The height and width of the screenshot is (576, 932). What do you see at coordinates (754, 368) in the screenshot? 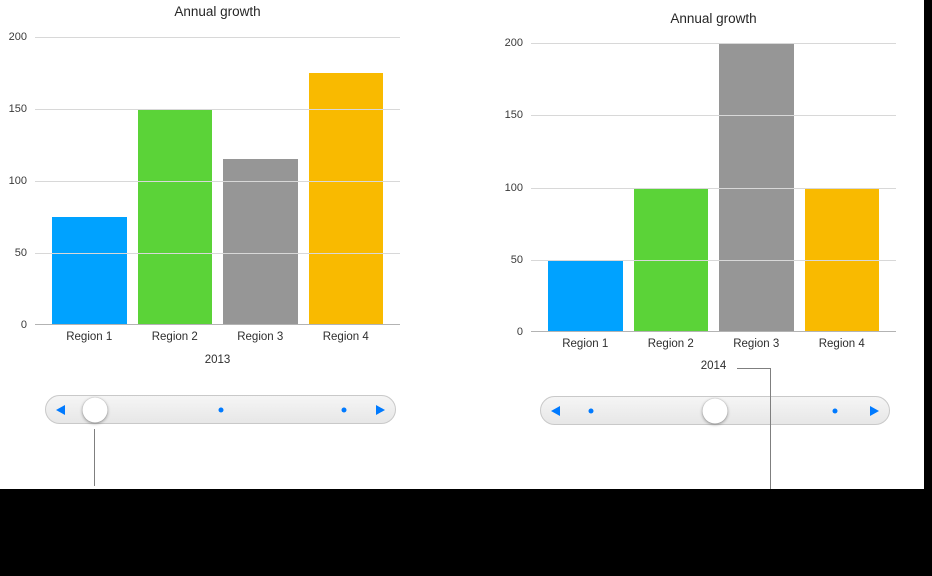
I see `callout-line-right-horizontal` at bounding box center [754, 368].